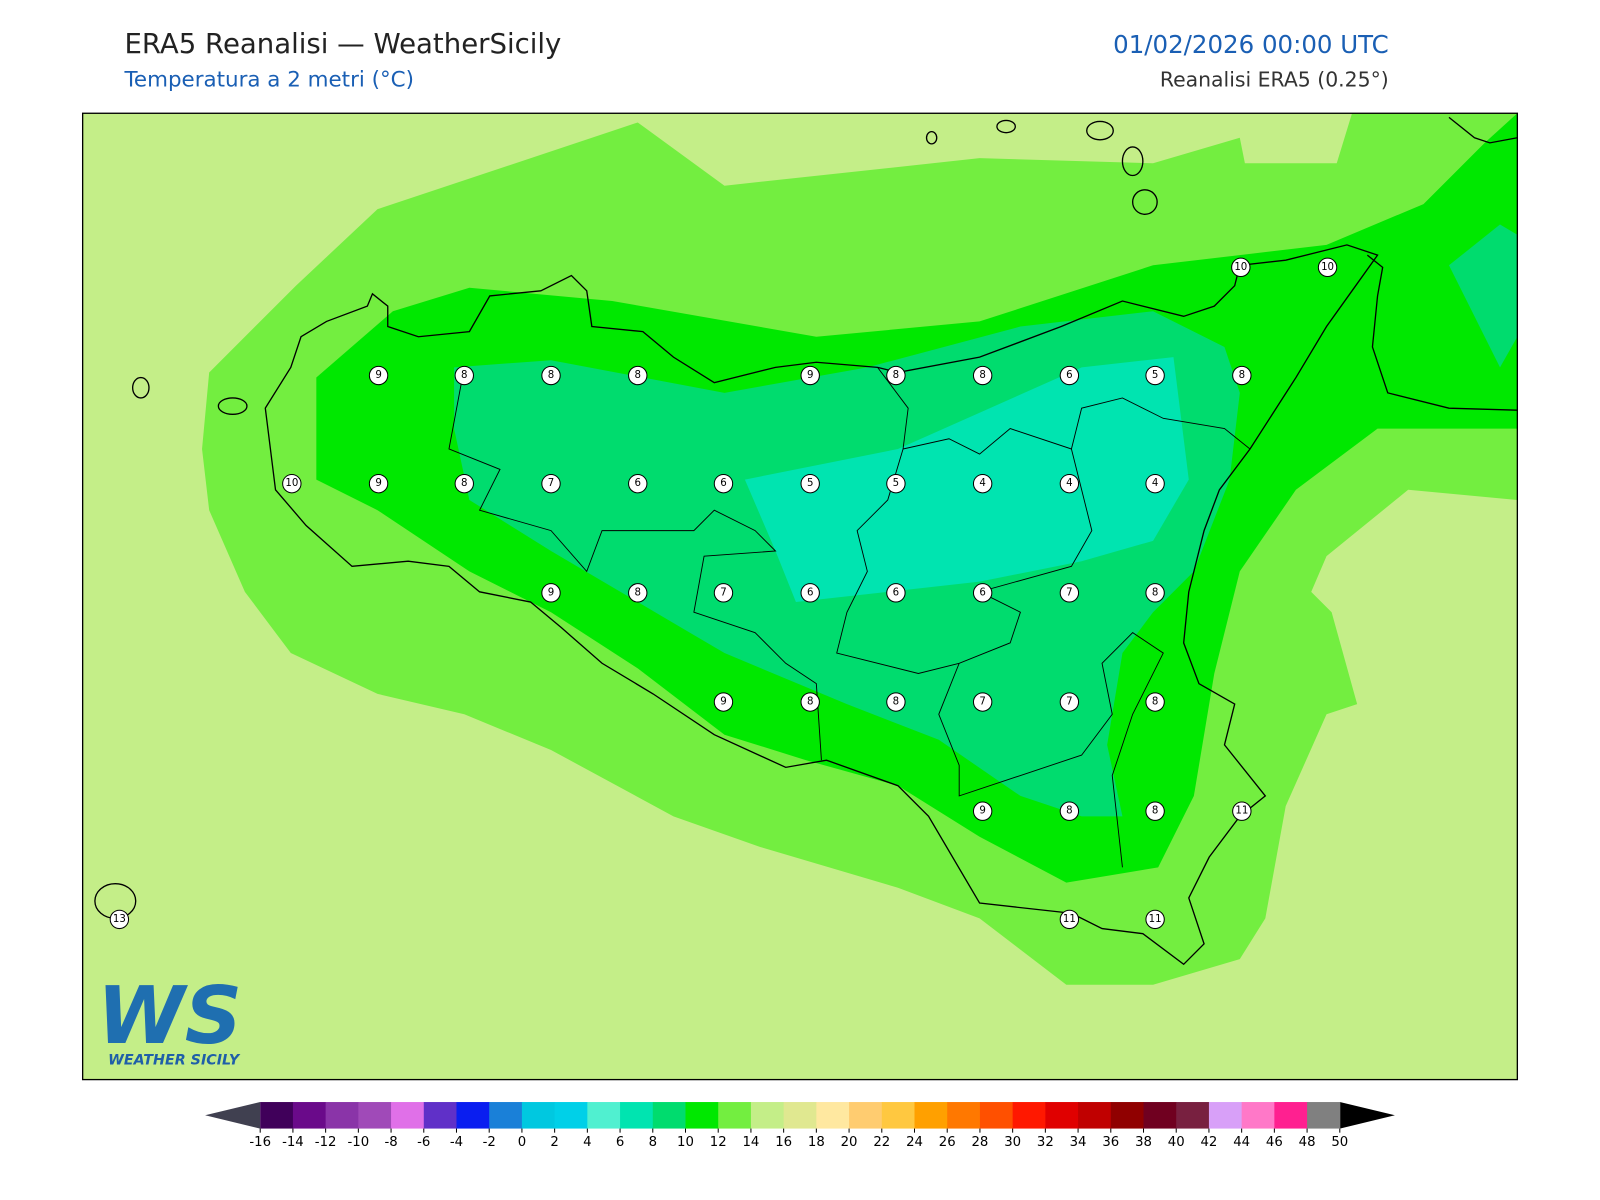  I want to click on colorbar-tick-label: 22, so click(881, 1142).